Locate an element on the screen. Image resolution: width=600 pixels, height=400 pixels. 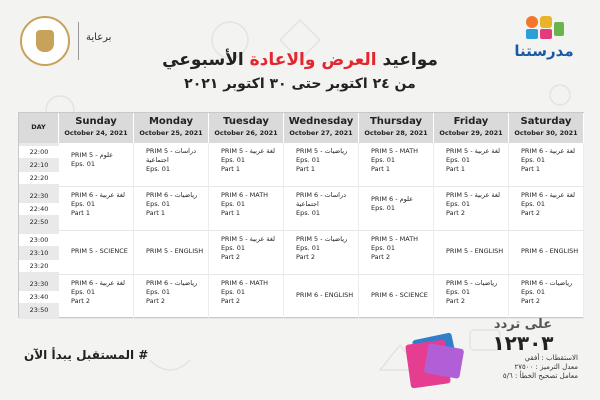
day-date: October 27, 2021 is located at coordinates (321, 133).